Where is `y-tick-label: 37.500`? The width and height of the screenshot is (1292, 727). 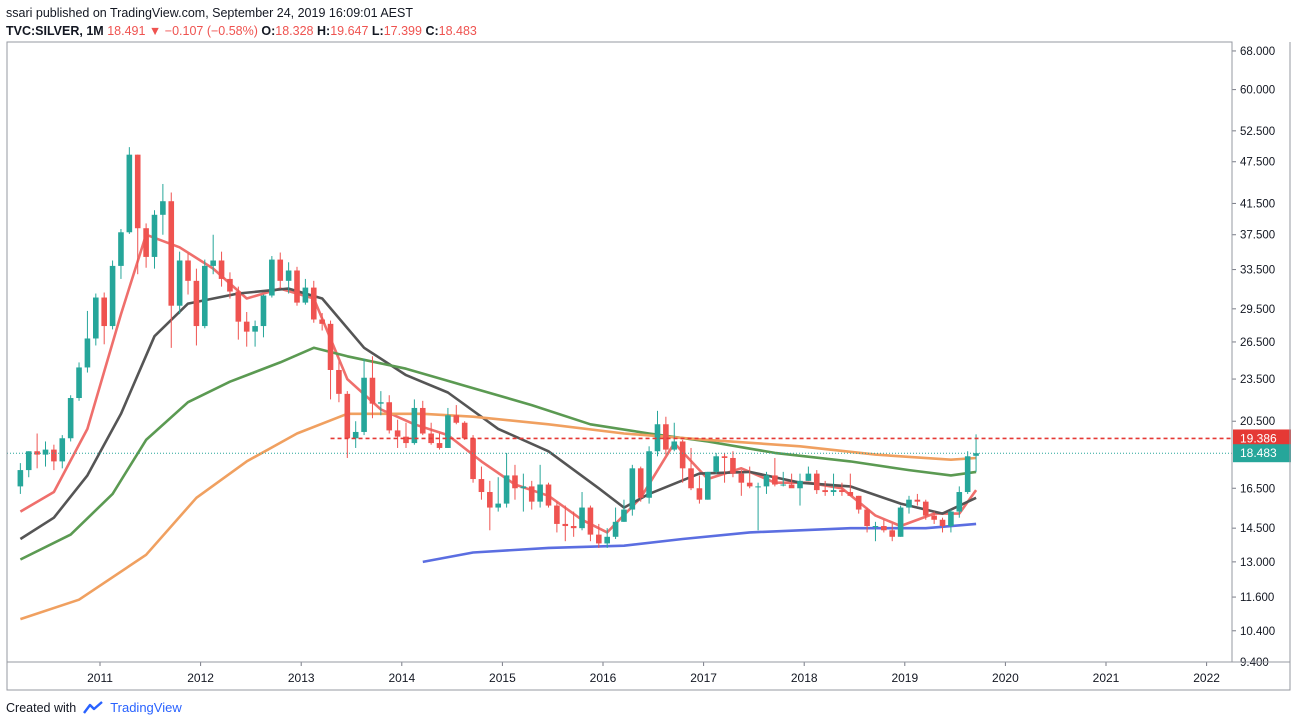
y-tick-label: 37.500 is located at coordinates (1257, 236).